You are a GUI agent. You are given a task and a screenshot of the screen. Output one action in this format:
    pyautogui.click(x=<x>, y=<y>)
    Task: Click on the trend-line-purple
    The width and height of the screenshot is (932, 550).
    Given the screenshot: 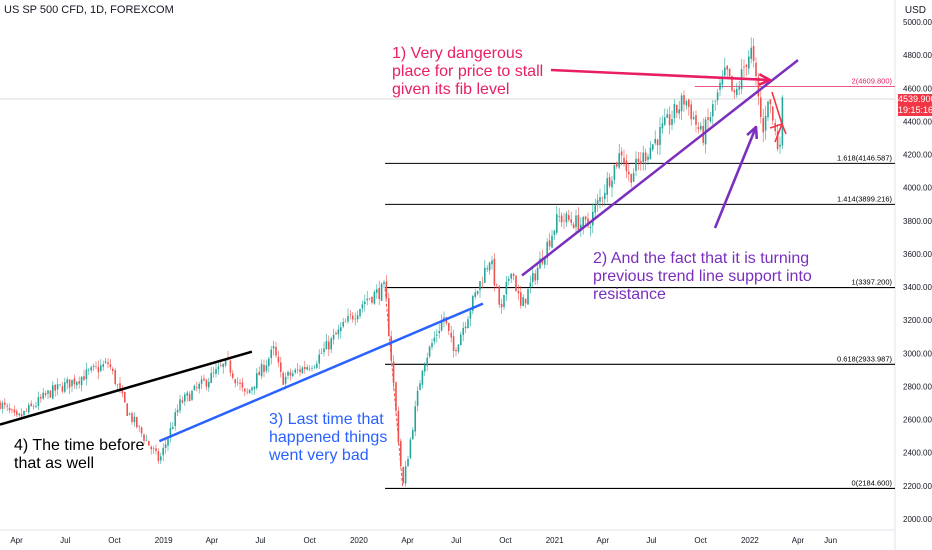 What is the action you would take?
    pyautogui.click(x=660, y=168)
    